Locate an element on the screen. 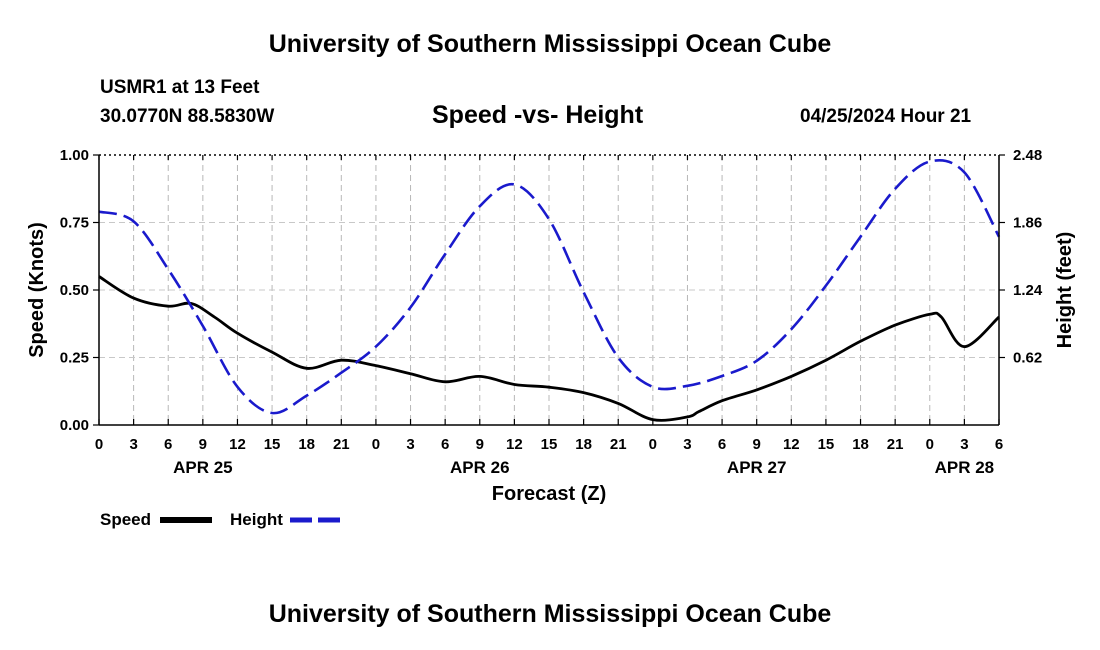  y-tick-label: 1.00 is located at coordinates (74, 155).